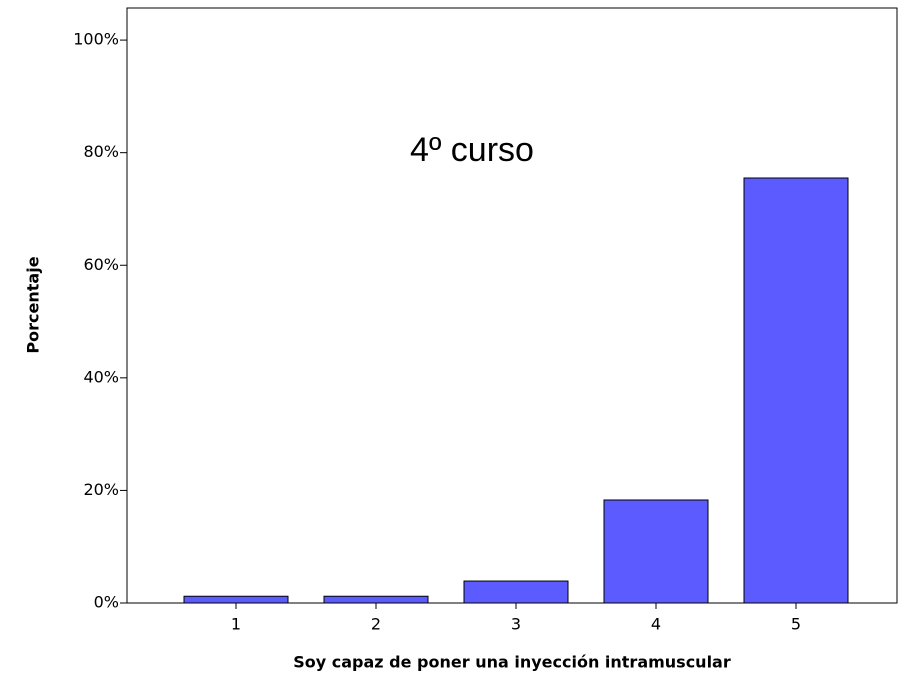 The width and height of the screenshot is (901, 678). Describe the element at coordinates (101, 489) in the screenshot. I see `y-tick-label: 20%` at that location.